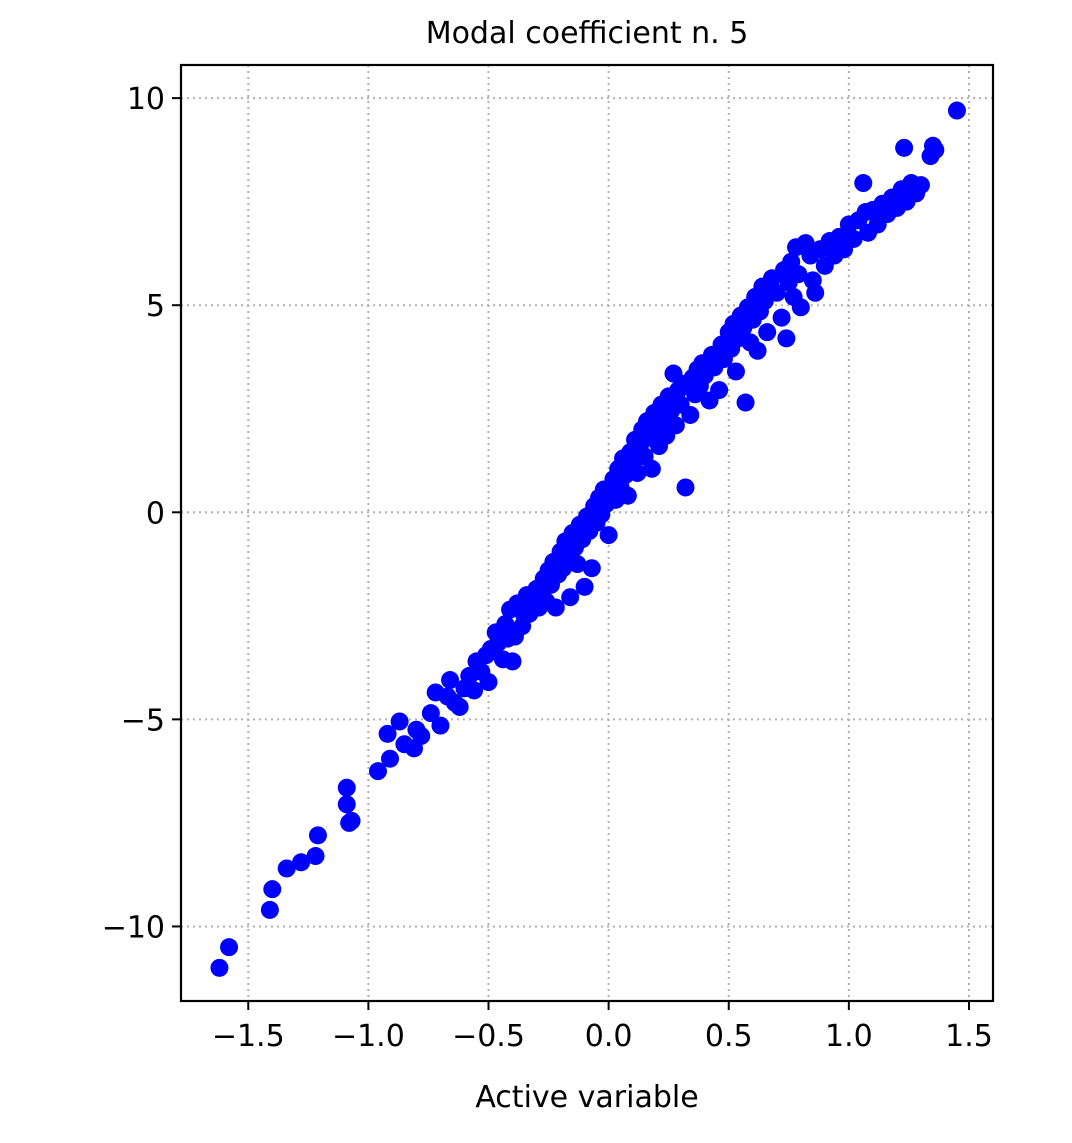 The image size is (1072, 1143). I want to click on y-tick-label: −10, so click(133, 927).